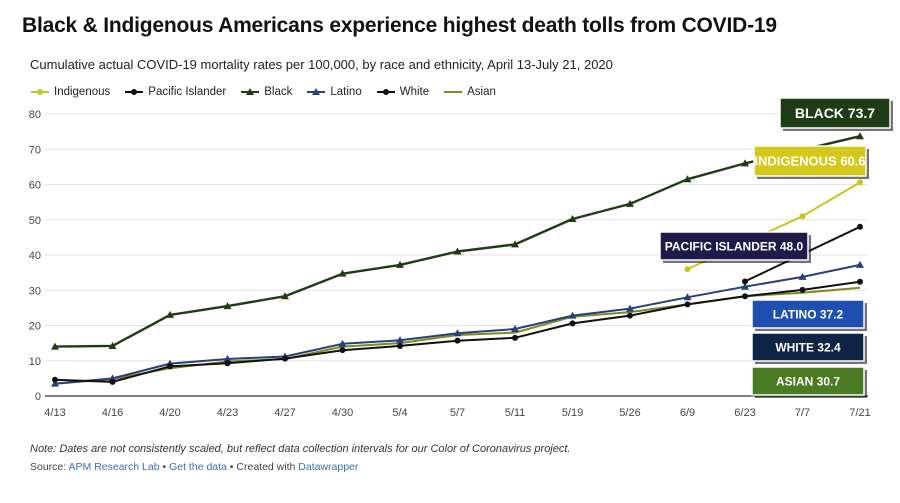 This screenshot has height=503, width=900. Describe the element at coordinates (250, 91) in the screenshot. I see `legend-swatch-black` at that location.